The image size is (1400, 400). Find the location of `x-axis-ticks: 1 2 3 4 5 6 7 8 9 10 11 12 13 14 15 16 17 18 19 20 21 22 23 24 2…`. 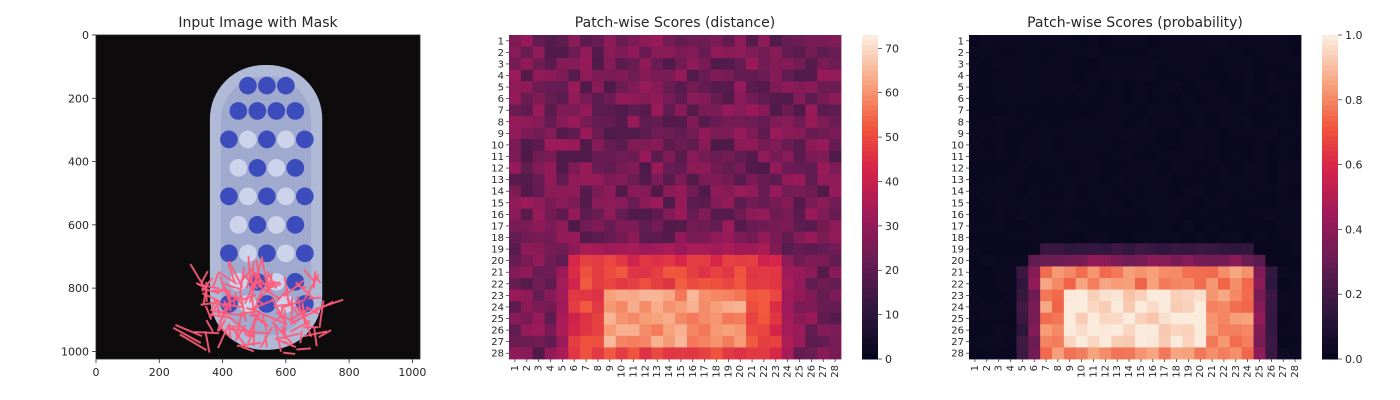

x-axis-ticks: 1 2 3 4 5 6 7 8 9 10 11 12 13 14 15 16 17 18 19 20 21 22 23 24 2… is located at coordinates (675, 368).